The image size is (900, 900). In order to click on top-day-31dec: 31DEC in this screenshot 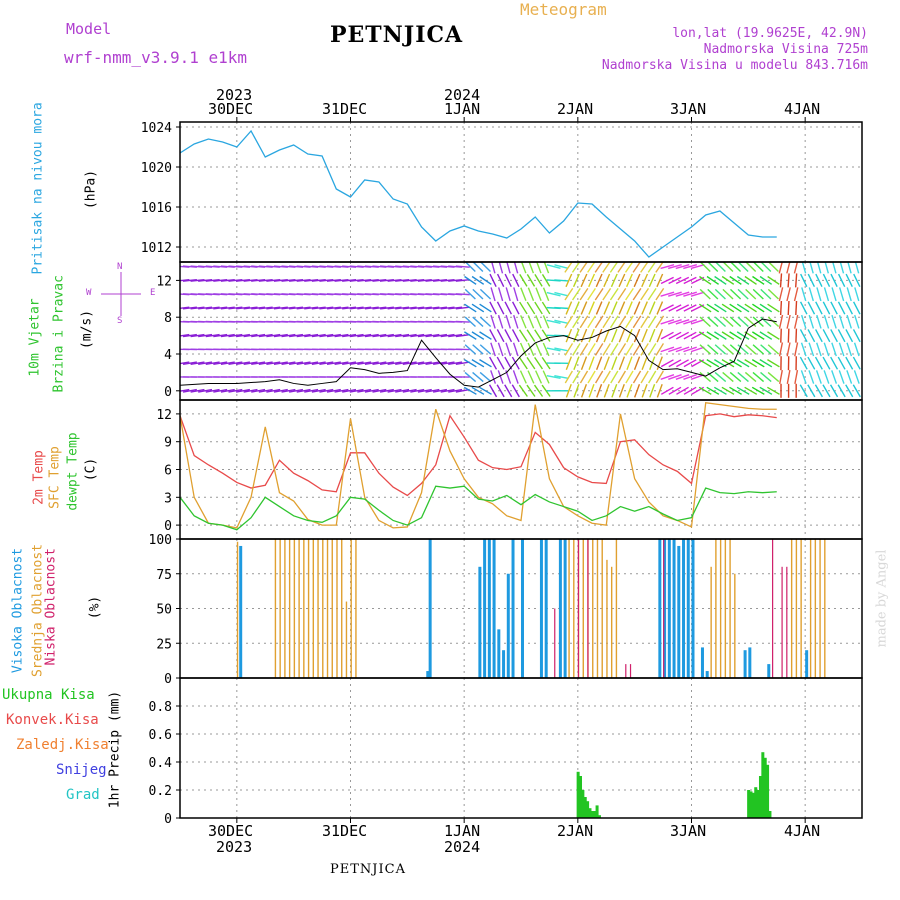, I will do `click(345, 109)`.